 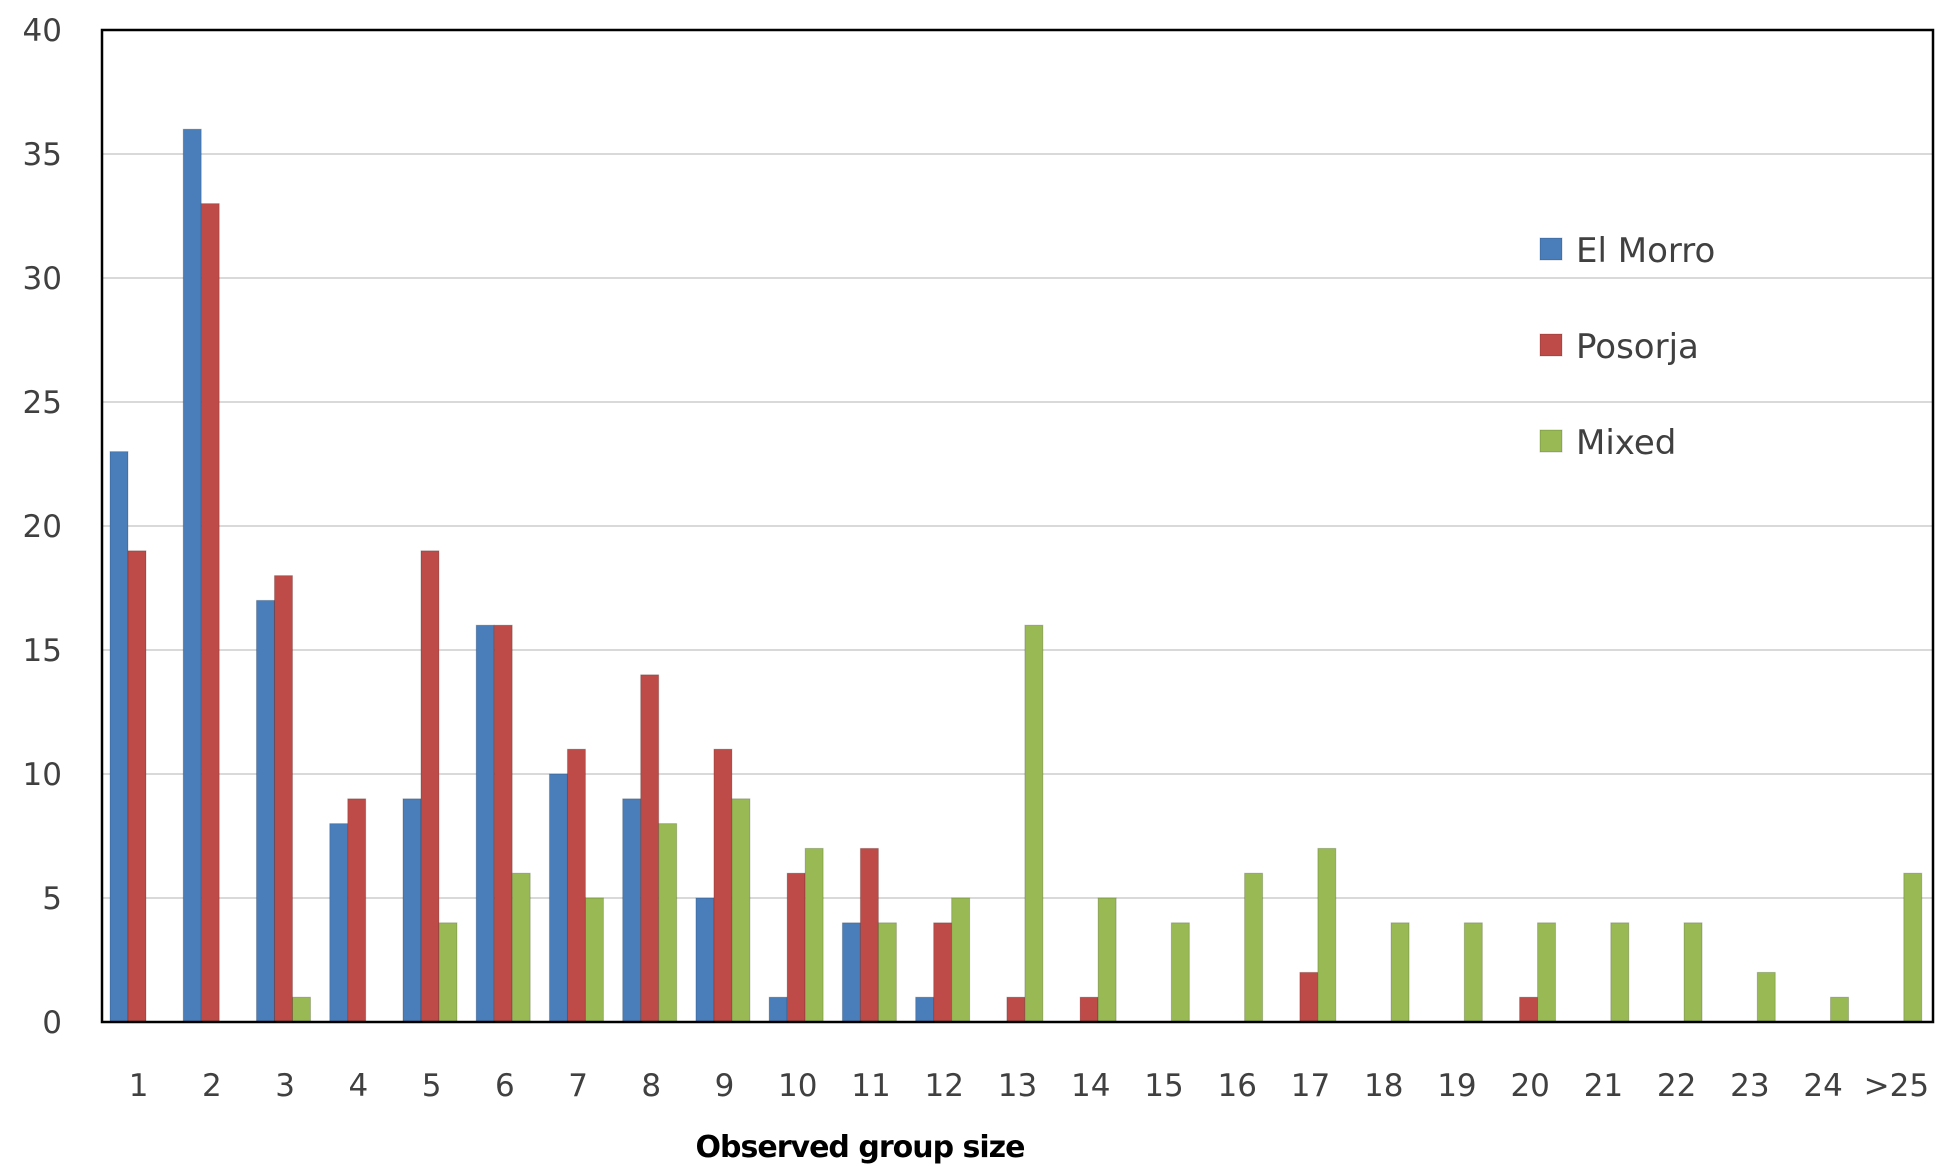 What do you see at coordinates (52, 1023) in the screenshot?
I see `y-tick-label: 0` at bounding box center [52, 1023].